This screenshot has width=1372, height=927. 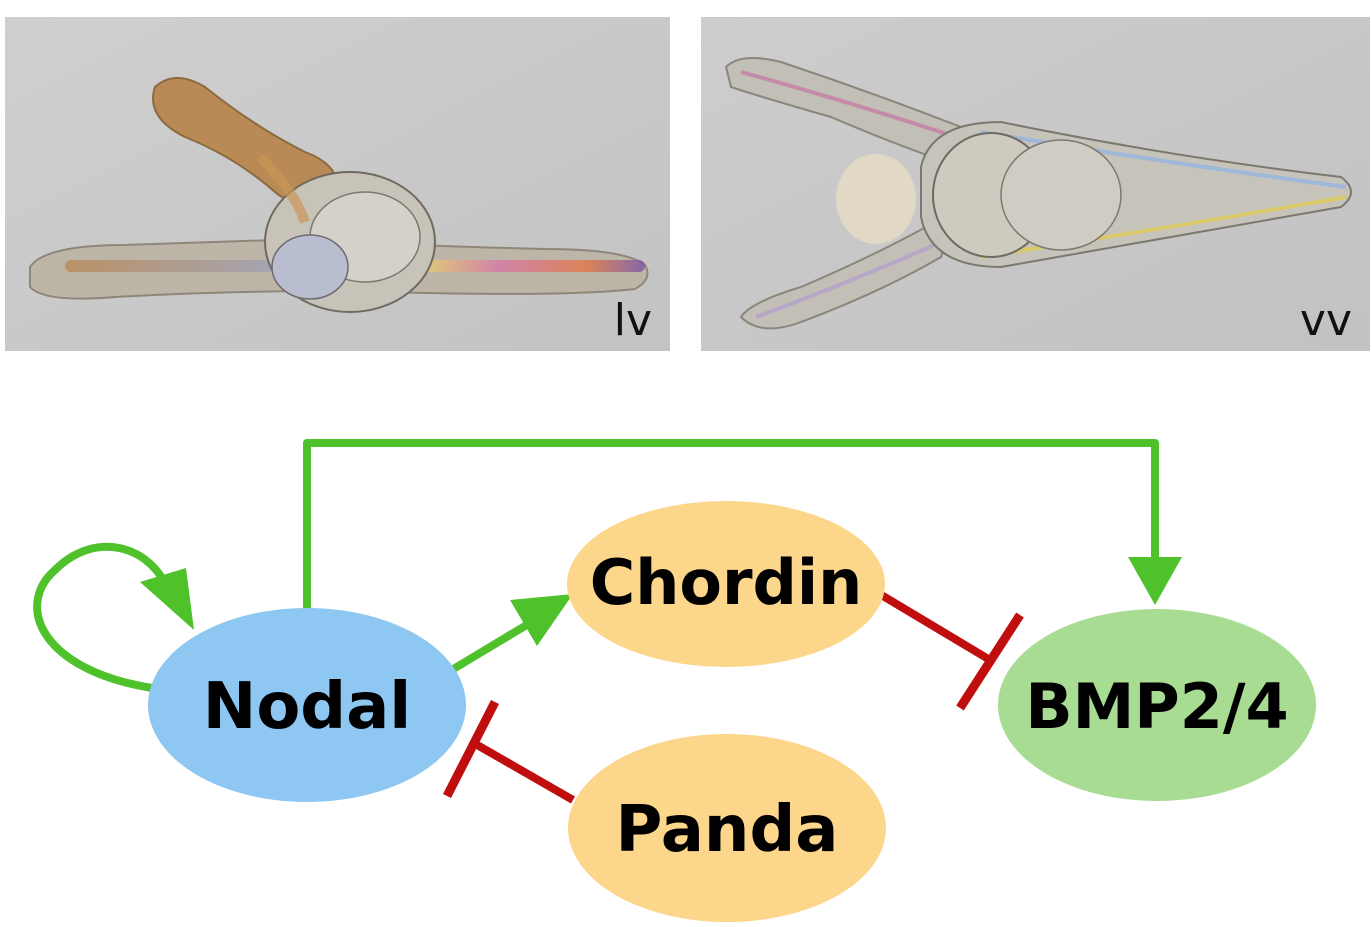 I want to click on chordin-inhibits-bmp, so click(x=949, y=650).